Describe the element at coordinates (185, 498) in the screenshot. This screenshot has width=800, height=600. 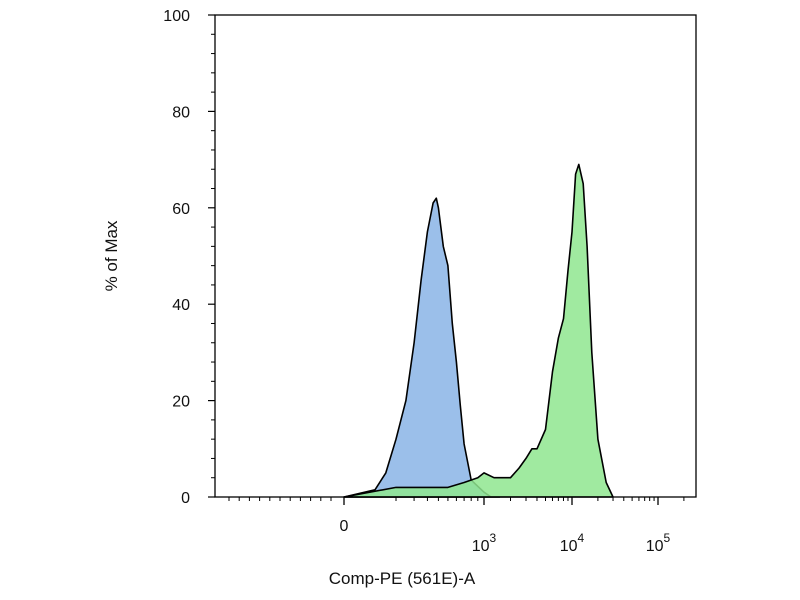
I see `y-tick-label: 0` at that location.